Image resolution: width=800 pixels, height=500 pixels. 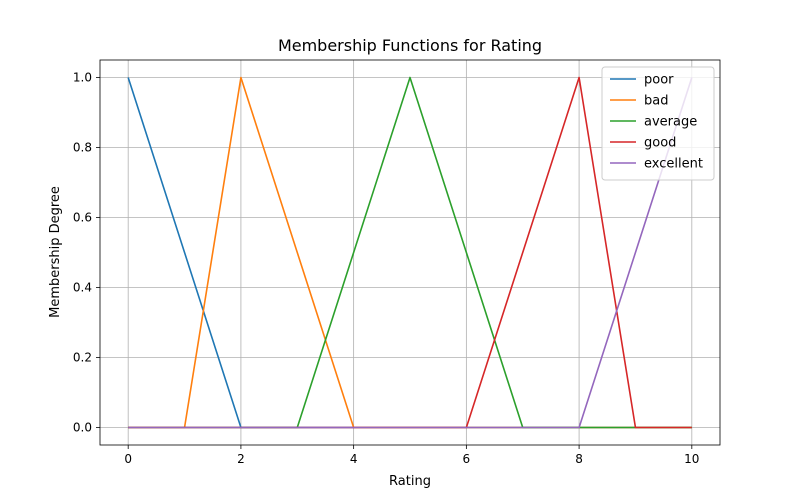 I want to click on y-tick-label: 0.0, so click(x=82, y=428).